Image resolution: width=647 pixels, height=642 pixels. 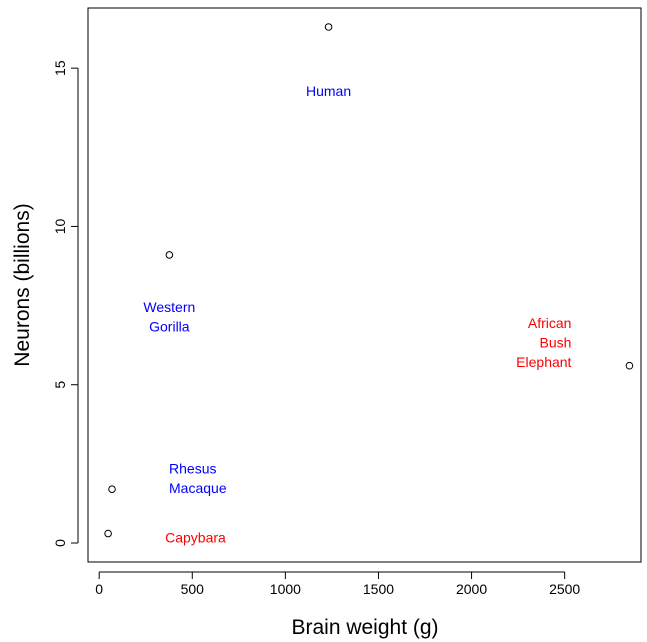 I want to click on point-label: Human, so click(x=328, y=91).